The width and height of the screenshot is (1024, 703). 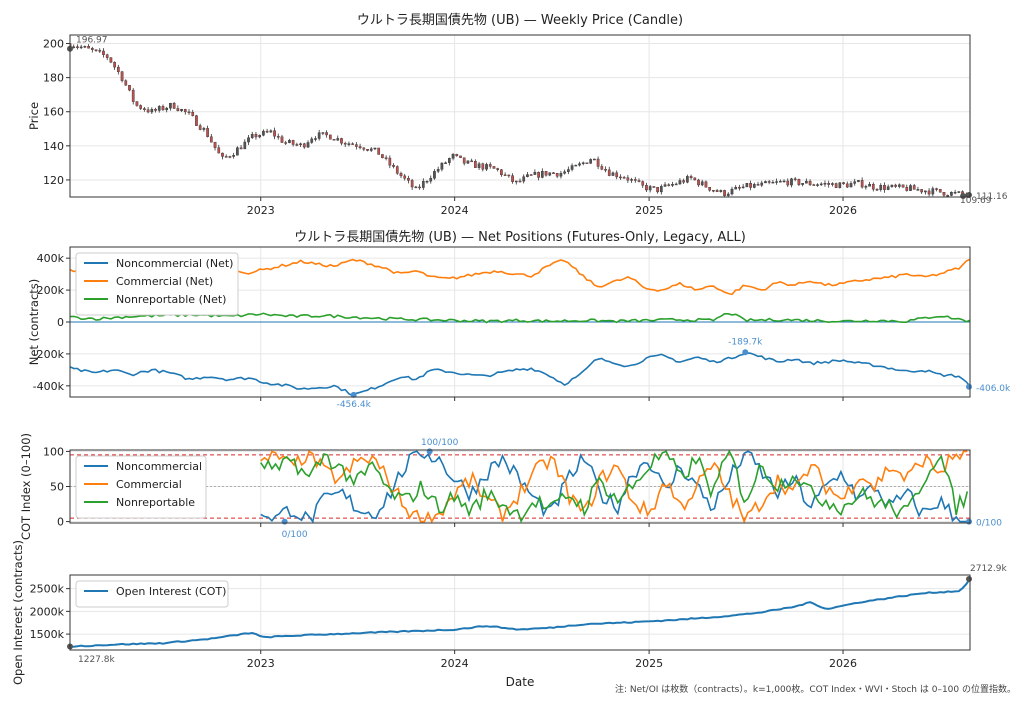 What do you see at coordinates (440, 443) in the screenshot?
I see `annotation-label: 100/100` at bounding box center [440, 443].